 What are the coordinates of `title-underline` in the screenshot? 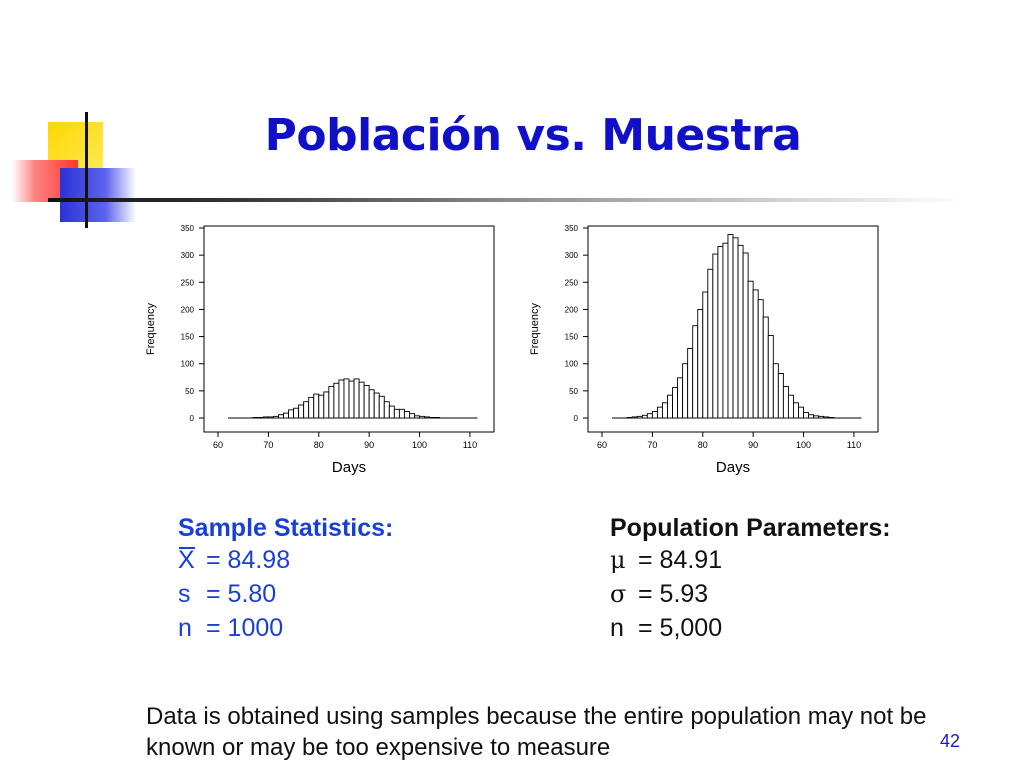 It's located at (507, 200).